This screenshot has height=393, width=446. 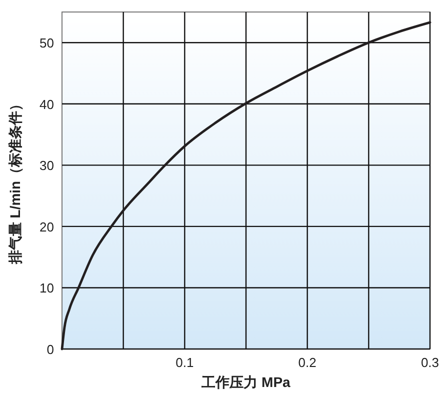 I want to click on y-tick-label: 0, so click(x=50, y=349).